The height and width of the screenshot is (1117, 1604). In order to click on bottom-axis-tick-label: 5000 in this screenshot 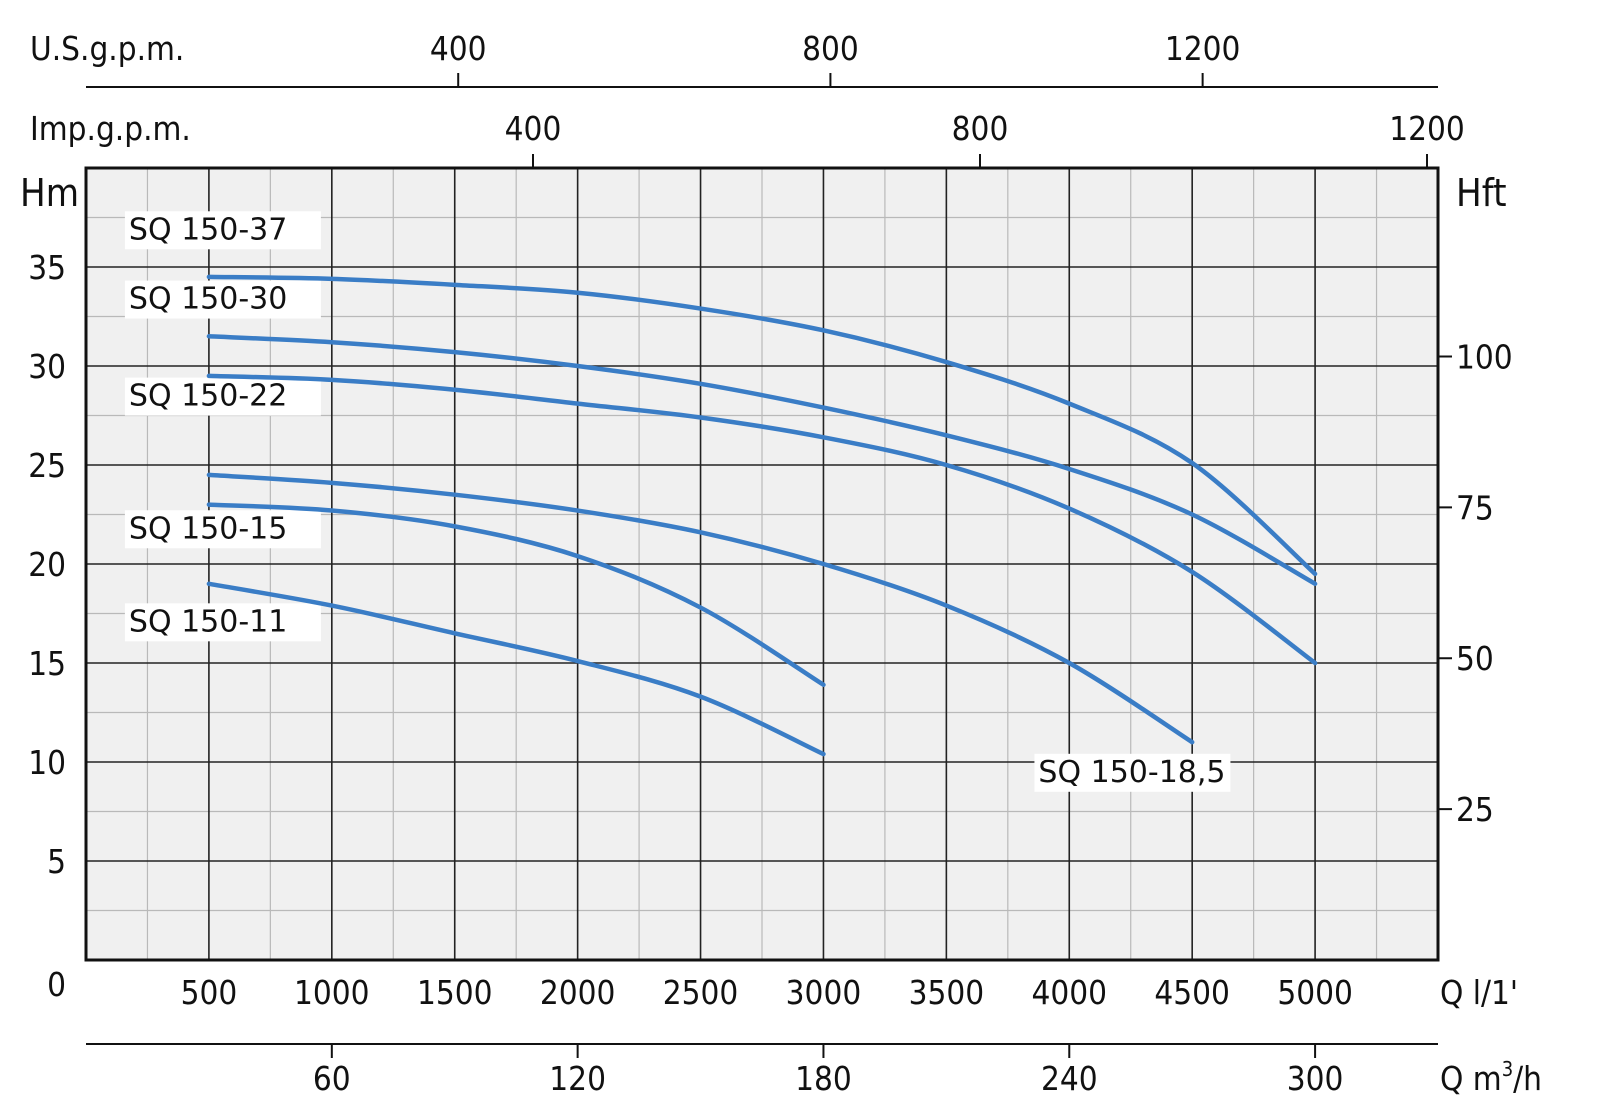, I will do `click(1315, 992)`.